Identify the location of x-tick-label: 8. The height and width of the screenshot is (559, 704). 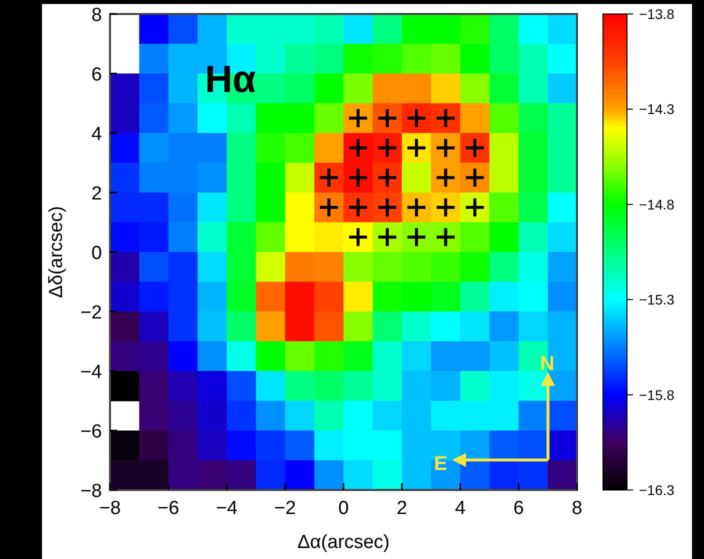
(577, 508).